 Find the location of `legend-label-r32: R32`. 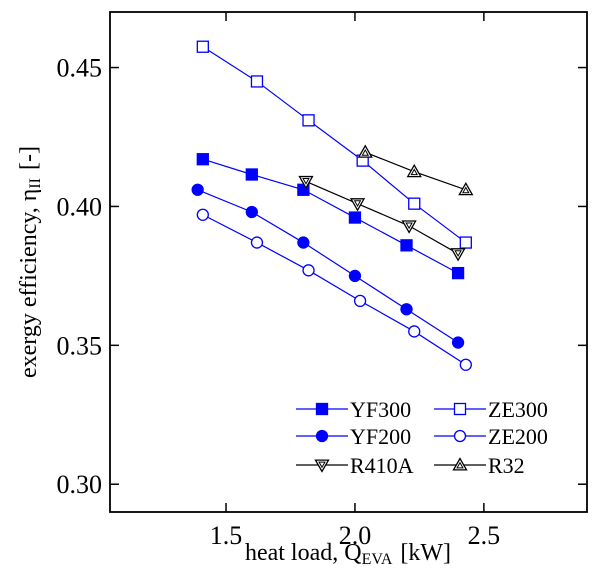

legend-label-r32: R32 is located at coordinates (506, 465).